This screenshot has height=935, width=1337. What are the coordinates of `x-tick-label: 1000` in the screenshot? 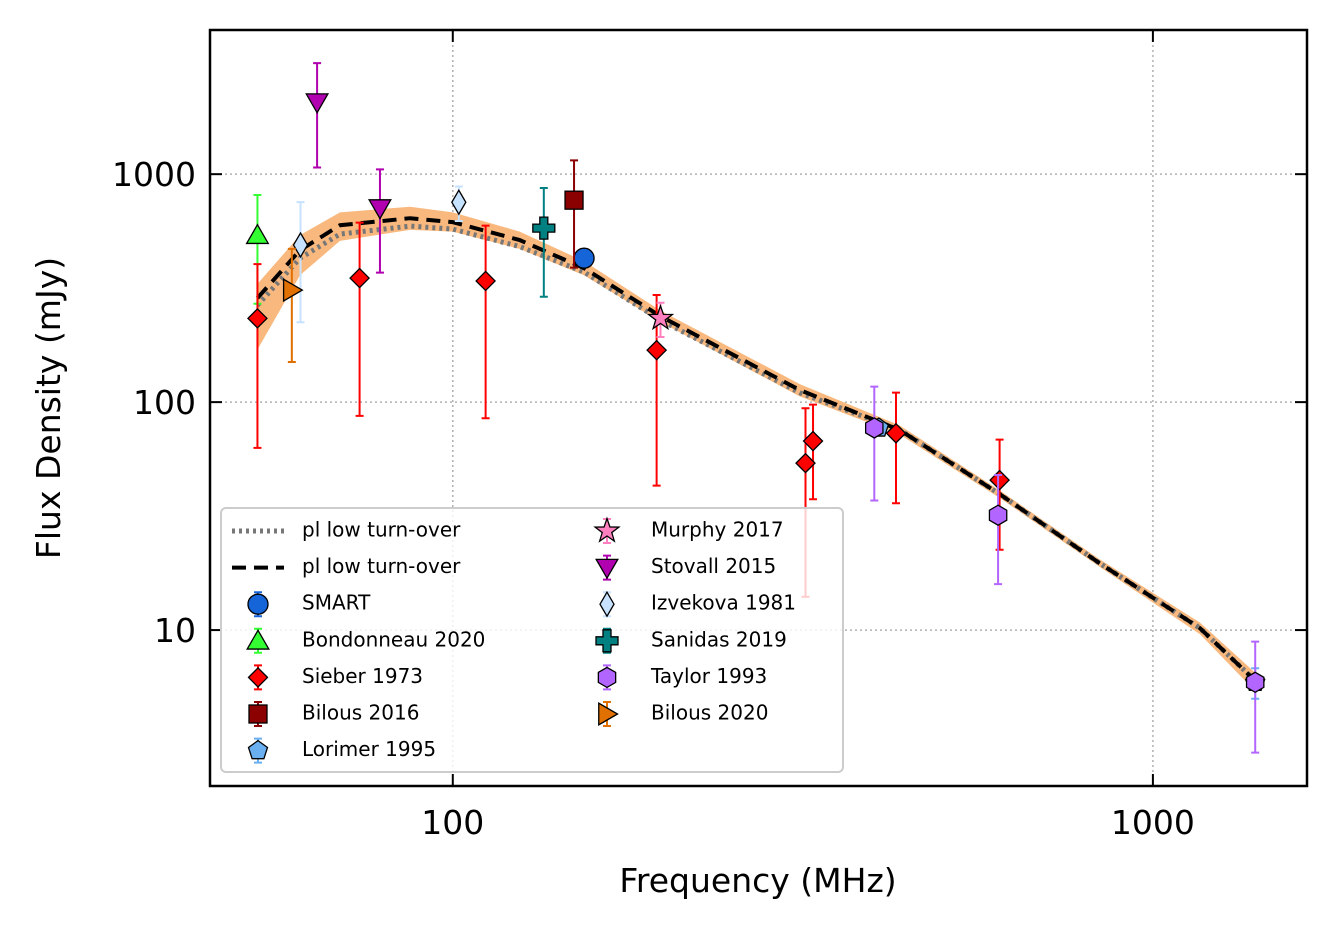 It's located at (1153, 822).